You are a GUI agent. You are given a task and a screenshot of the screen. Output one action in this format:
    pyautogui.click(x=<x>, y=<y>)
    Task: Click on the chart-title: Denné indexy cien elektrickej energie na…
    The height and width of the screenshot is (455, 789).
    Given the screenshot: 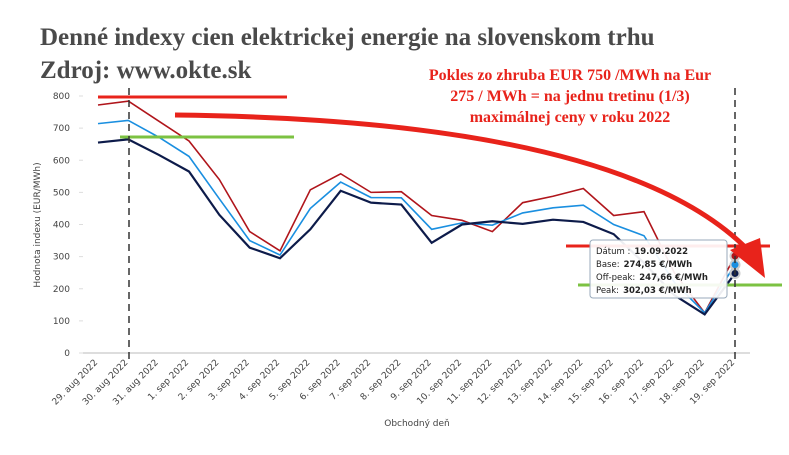 What is the action you would take?
    pyautogui.click(x=347, y=37)
    